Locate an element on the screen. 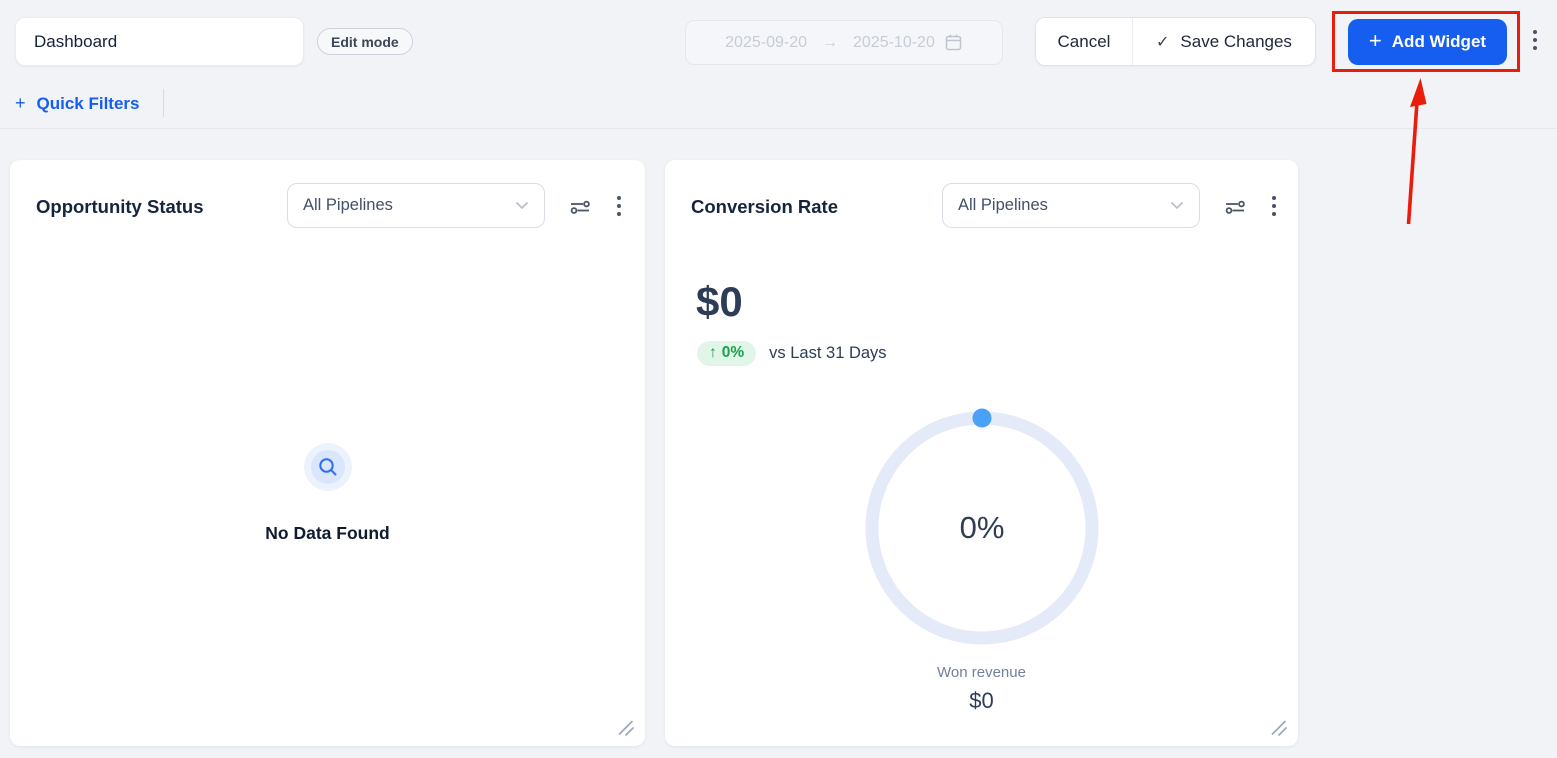  arrow-up-icon: ↑ is located at coordinates (713, 352).